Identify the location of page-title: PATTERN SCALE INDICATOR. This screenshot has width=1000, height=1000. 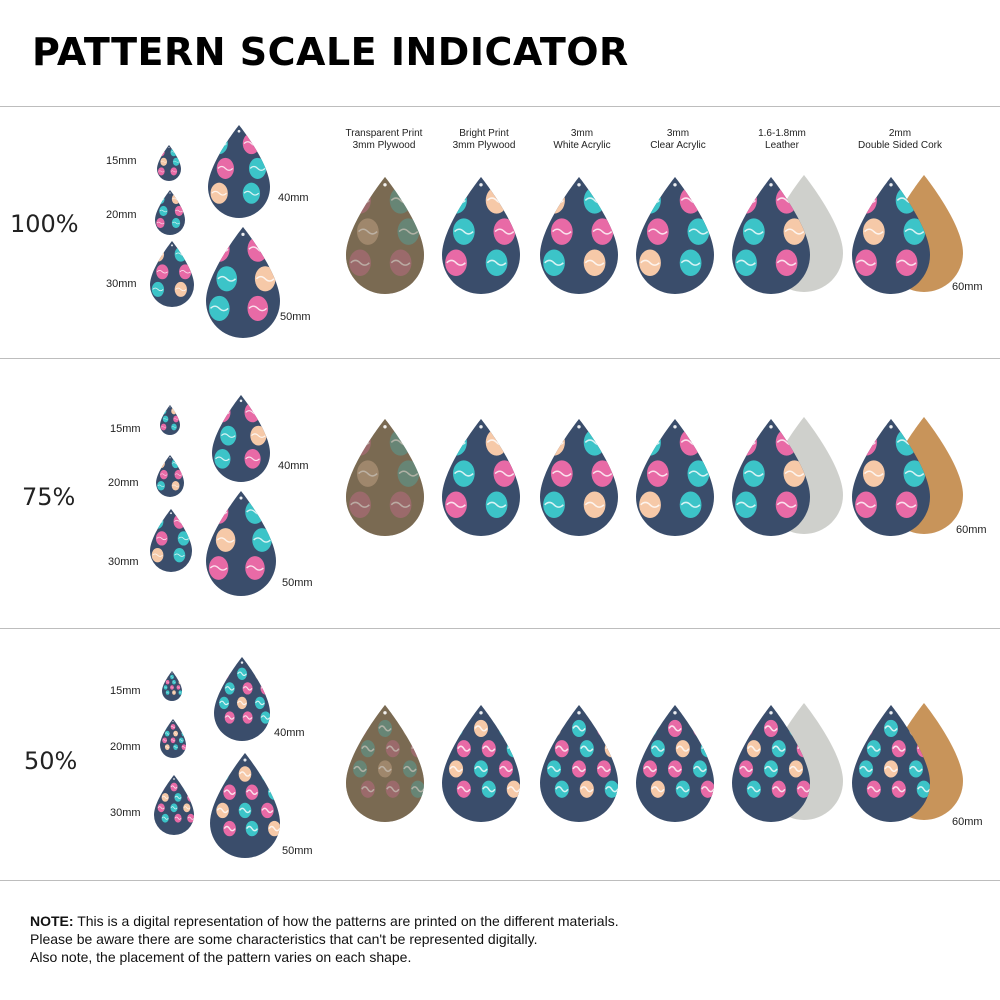
(330, 52).